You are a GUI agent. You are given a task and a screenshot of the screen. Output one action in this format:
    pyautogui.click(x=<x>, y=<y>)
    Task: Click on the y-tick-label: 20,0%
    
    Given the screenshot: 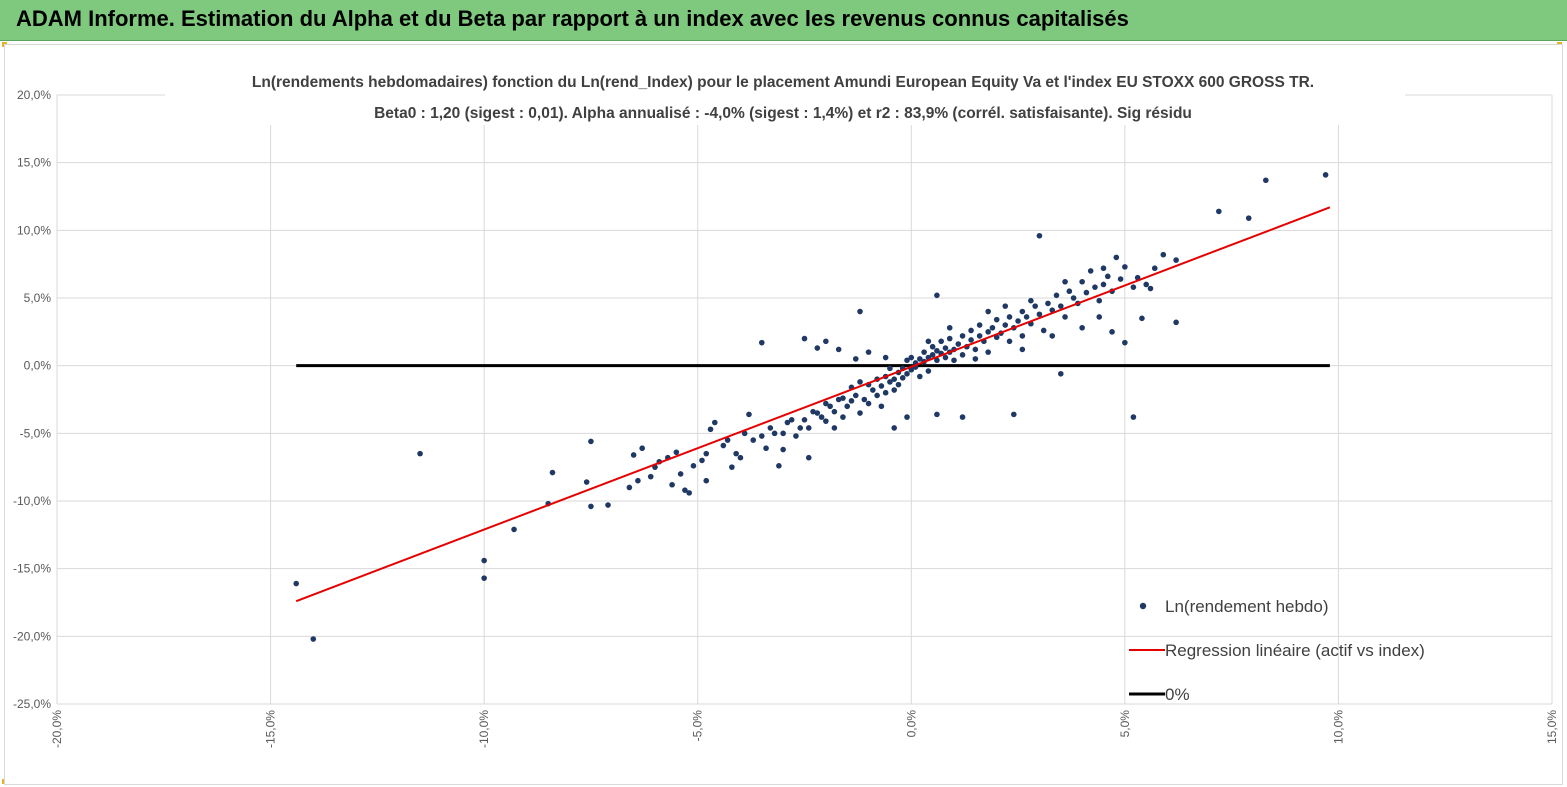 What is the action you would take?
    pyautogui.click(x=34, y=95)
    